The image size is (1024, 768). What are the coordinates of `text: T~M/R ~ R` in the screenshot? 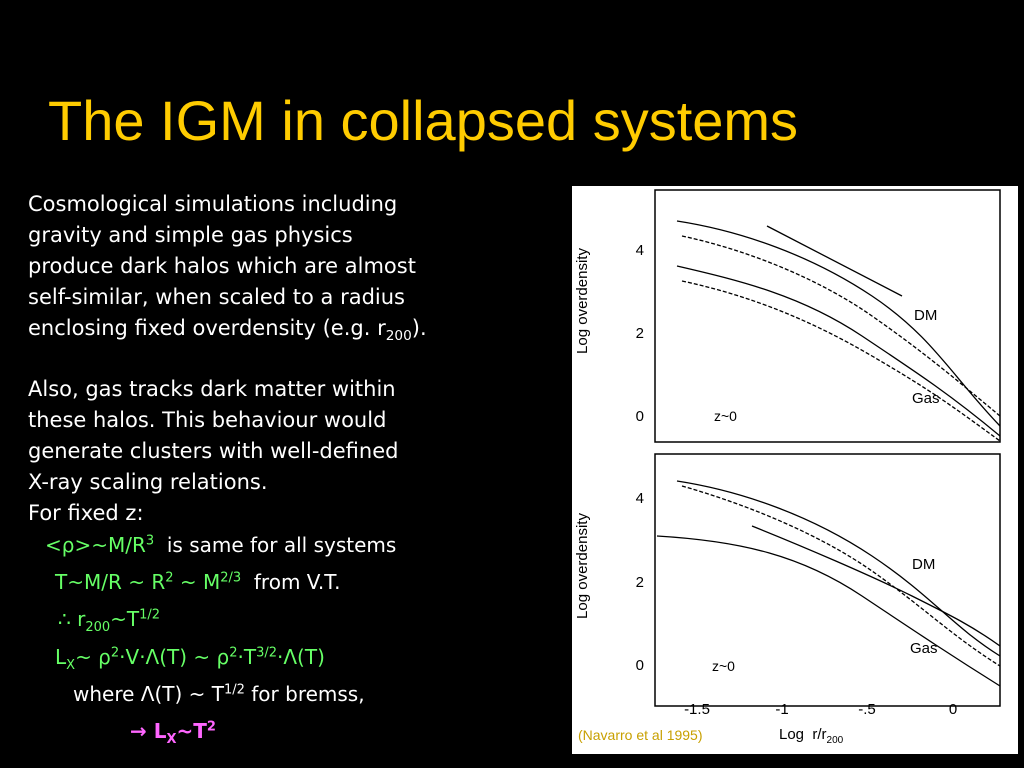 It's located at (110, 582).